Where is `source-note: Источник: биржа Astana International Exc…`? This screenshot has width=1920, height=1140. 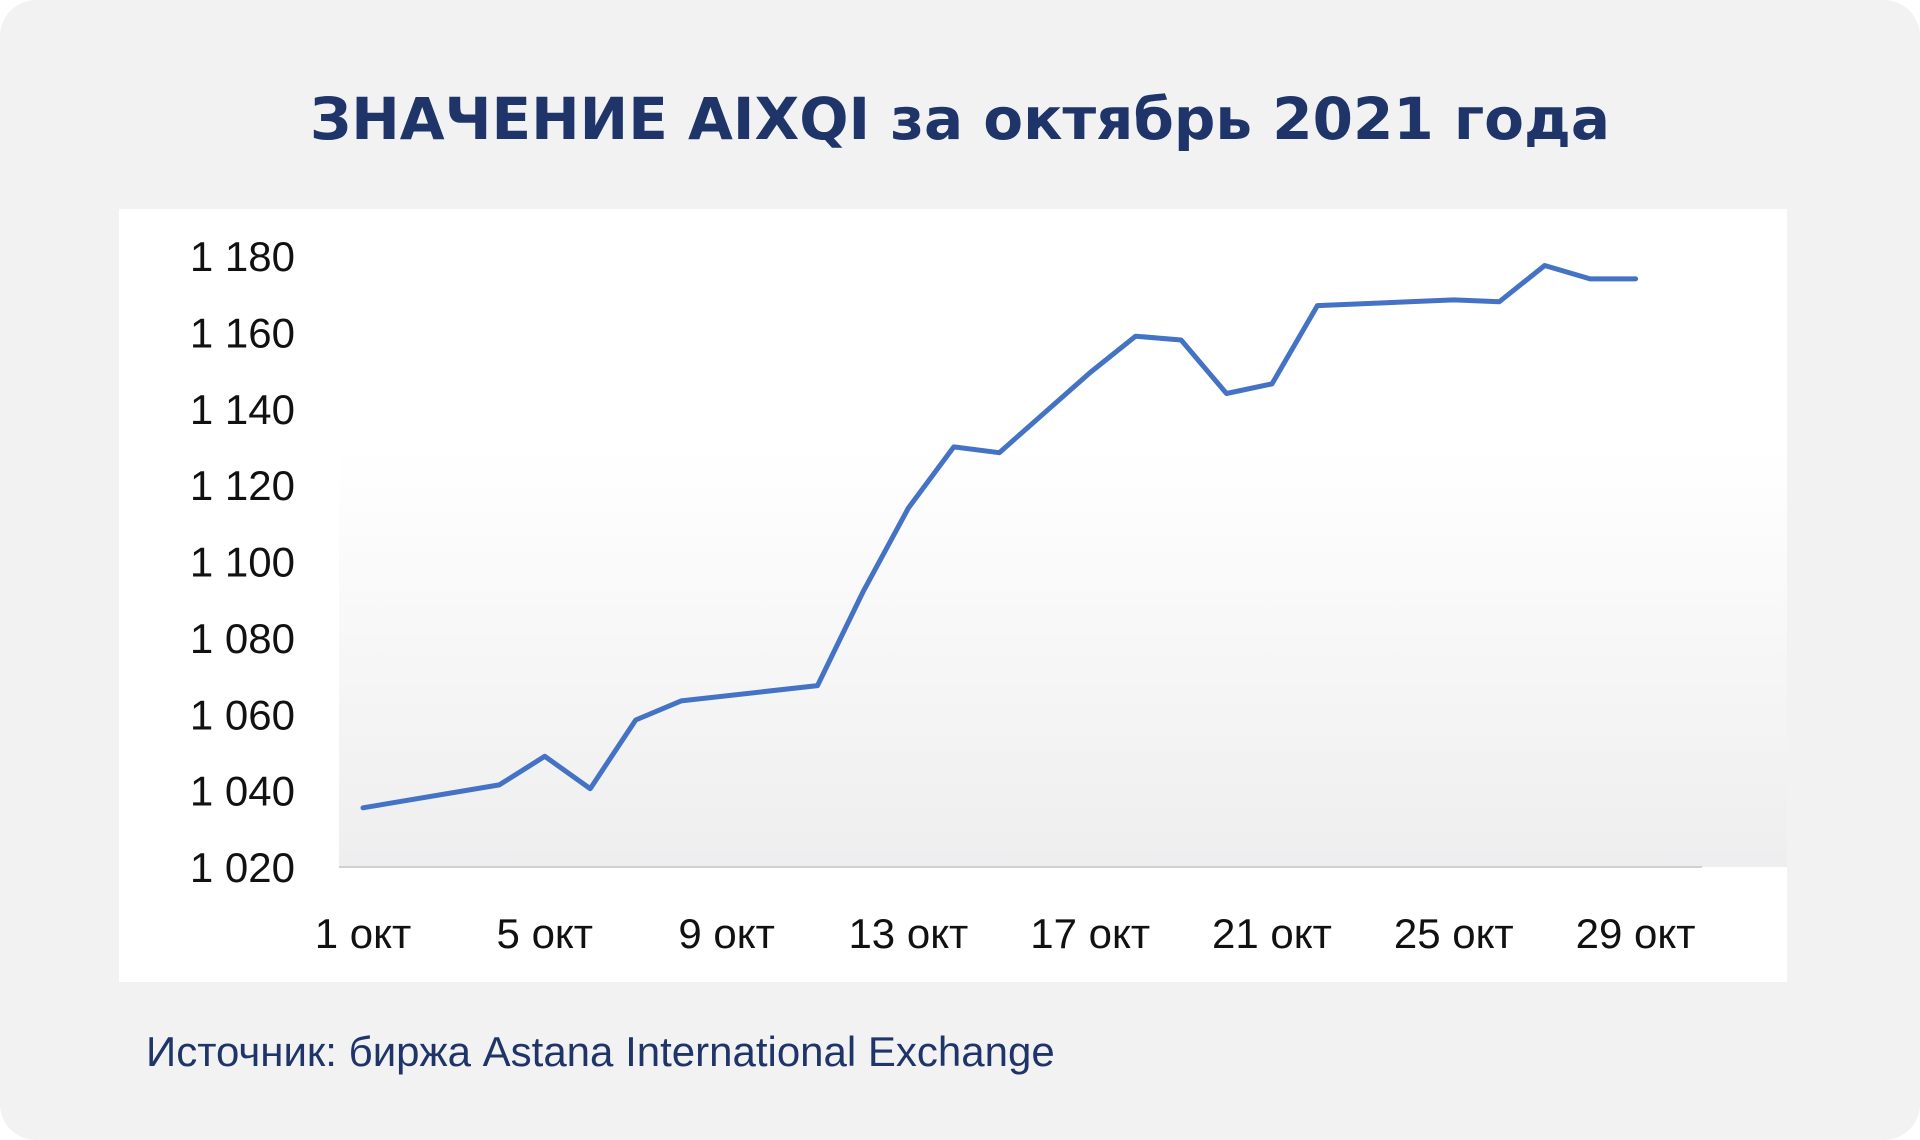
source-note: Источник: биржа Astana International Exc… is located at coordinates (600, 1051).